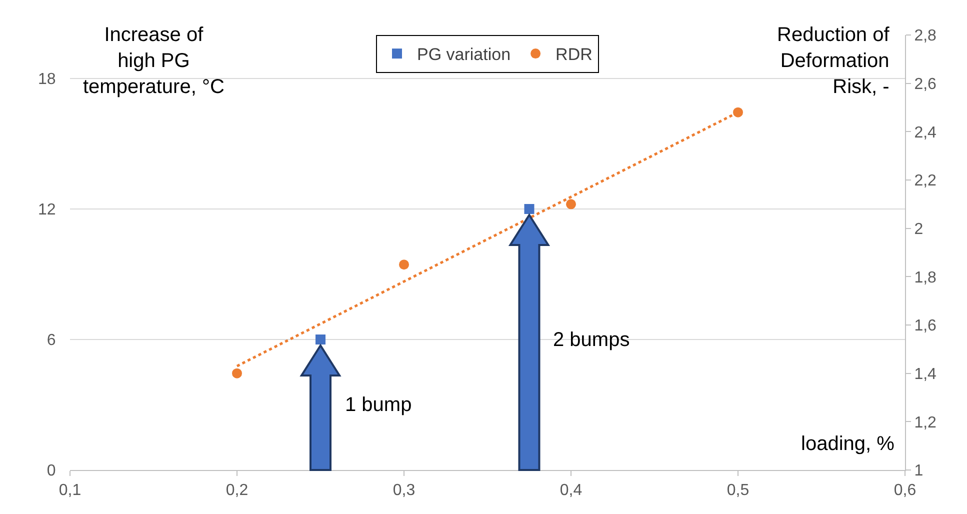 The height and width of the screenshot is (514, 967). I want to click on y2-axis-title: Reduction of Deformation Risk, -, so click(833, 61).